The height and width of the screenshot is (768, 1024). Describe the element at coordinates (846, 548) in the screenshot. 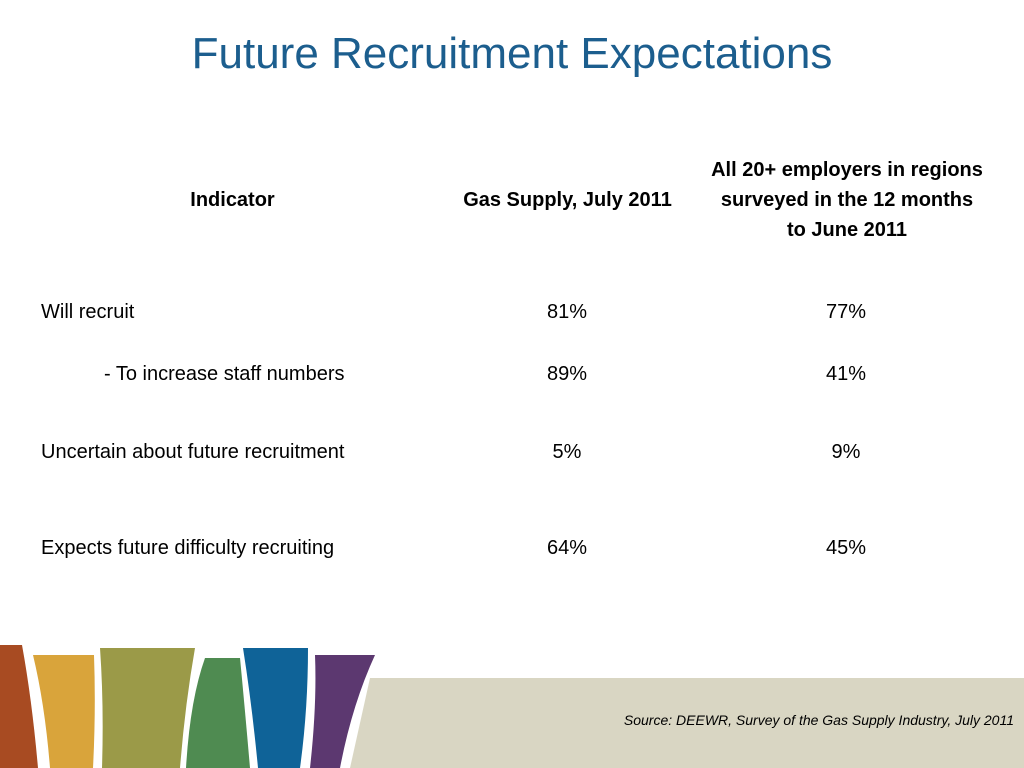

I see `table-cell: 45%` at that location.